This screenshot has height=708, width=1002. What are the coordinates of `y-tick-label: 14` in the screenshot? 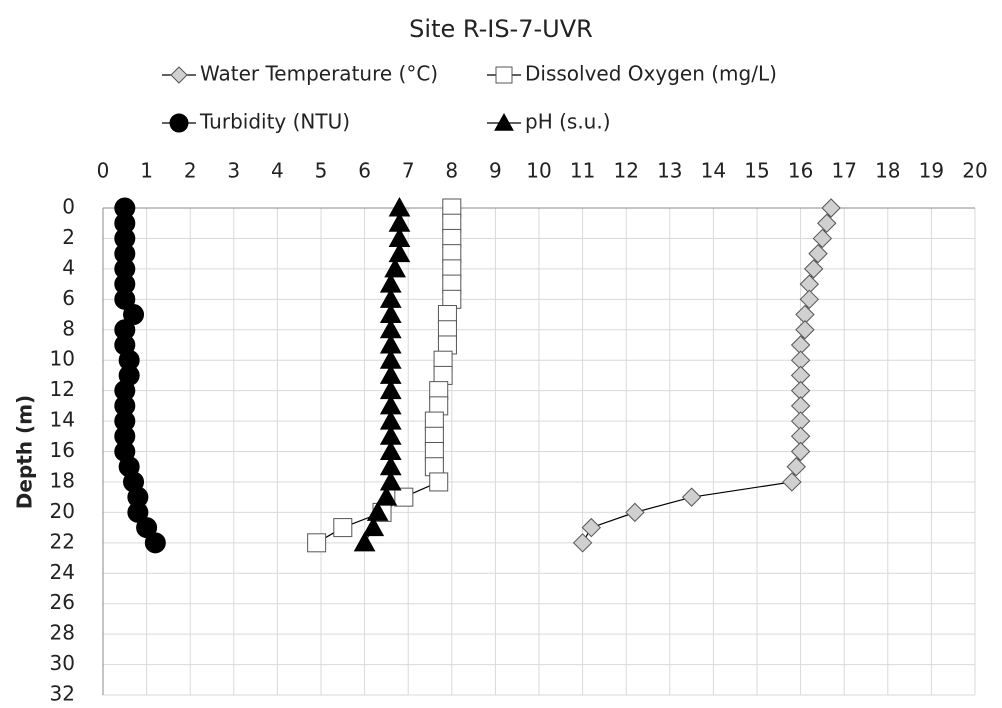 It's located at (62, 420).